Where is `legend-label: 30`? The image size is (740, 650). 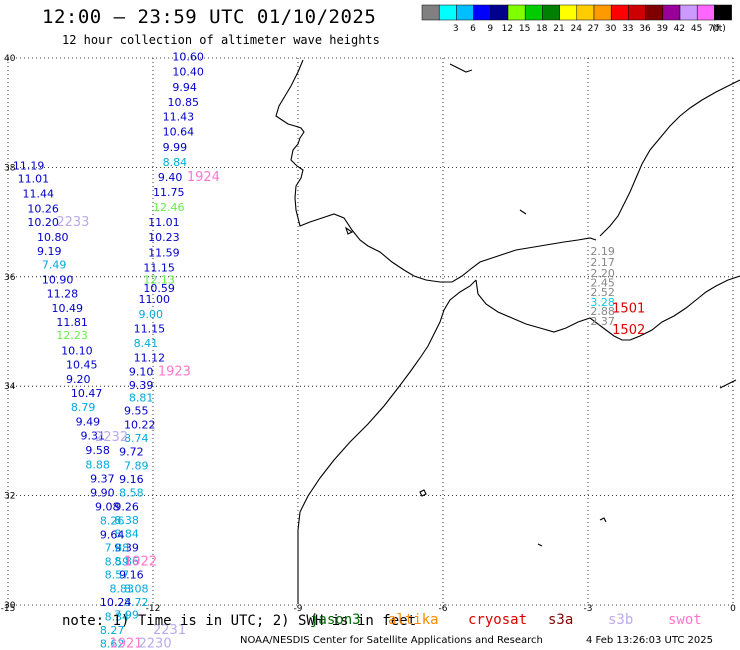 legend-label: 30 is located at coordinates (611, 29).